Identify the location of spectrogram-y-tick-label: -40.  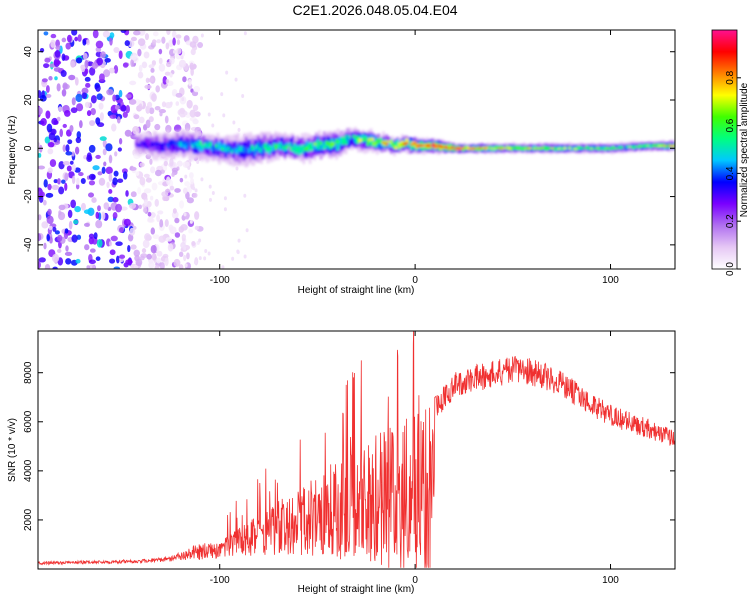
(28, 244).